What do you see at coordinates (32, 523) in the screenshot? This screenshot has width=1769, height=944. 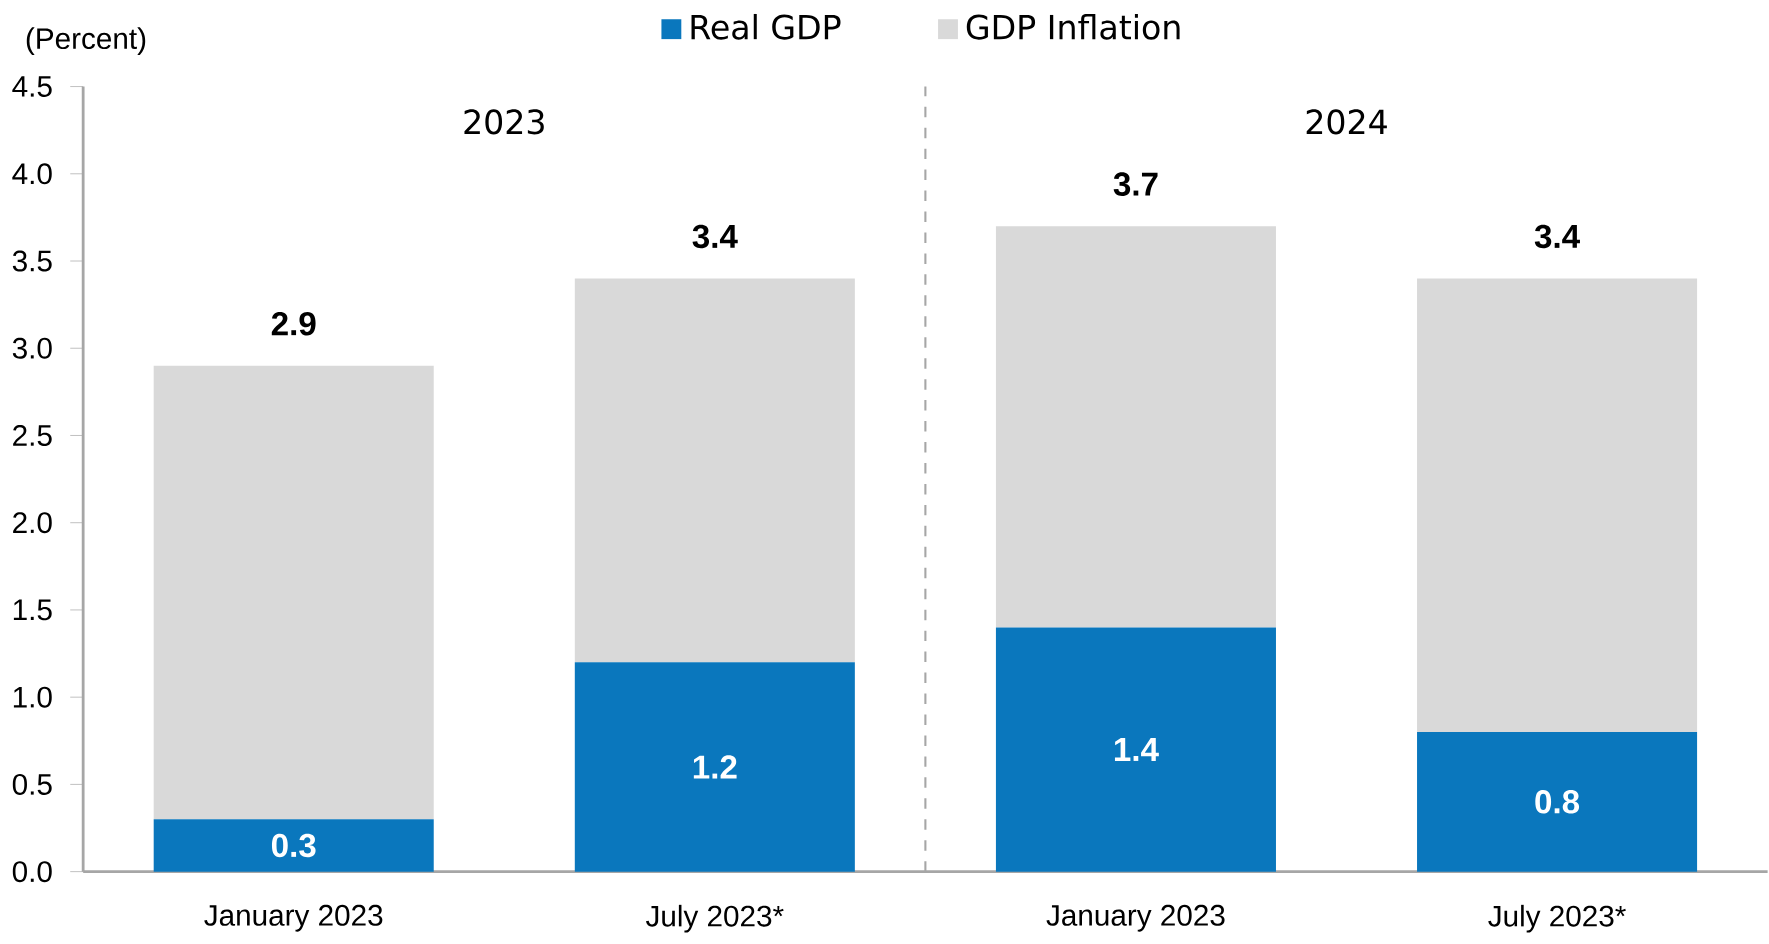 I see `y-tick-label: 2.0` at bounding box center [32, 523].